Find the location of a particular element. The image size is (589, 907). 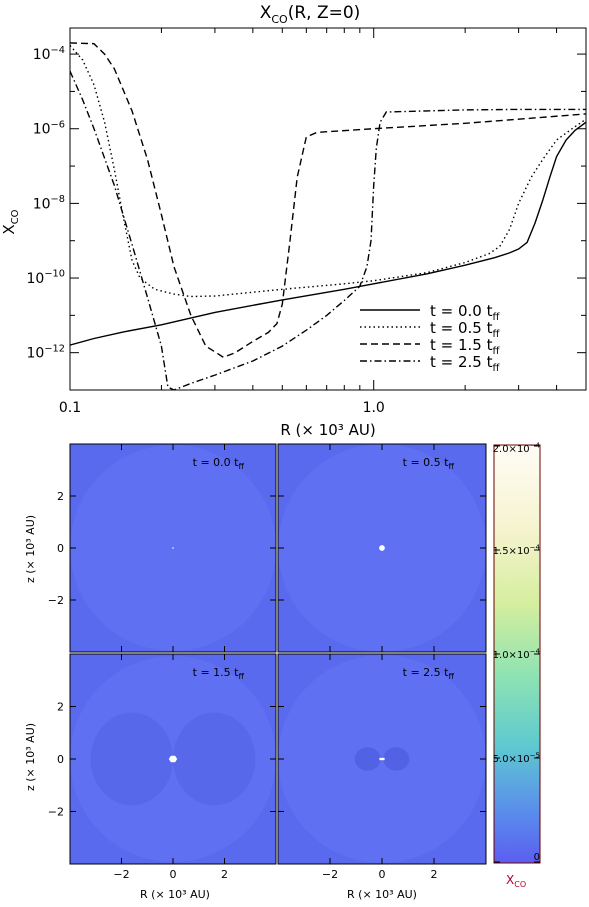

map-time-label: t = 0.0 tff is located at coordinates (219, 463).